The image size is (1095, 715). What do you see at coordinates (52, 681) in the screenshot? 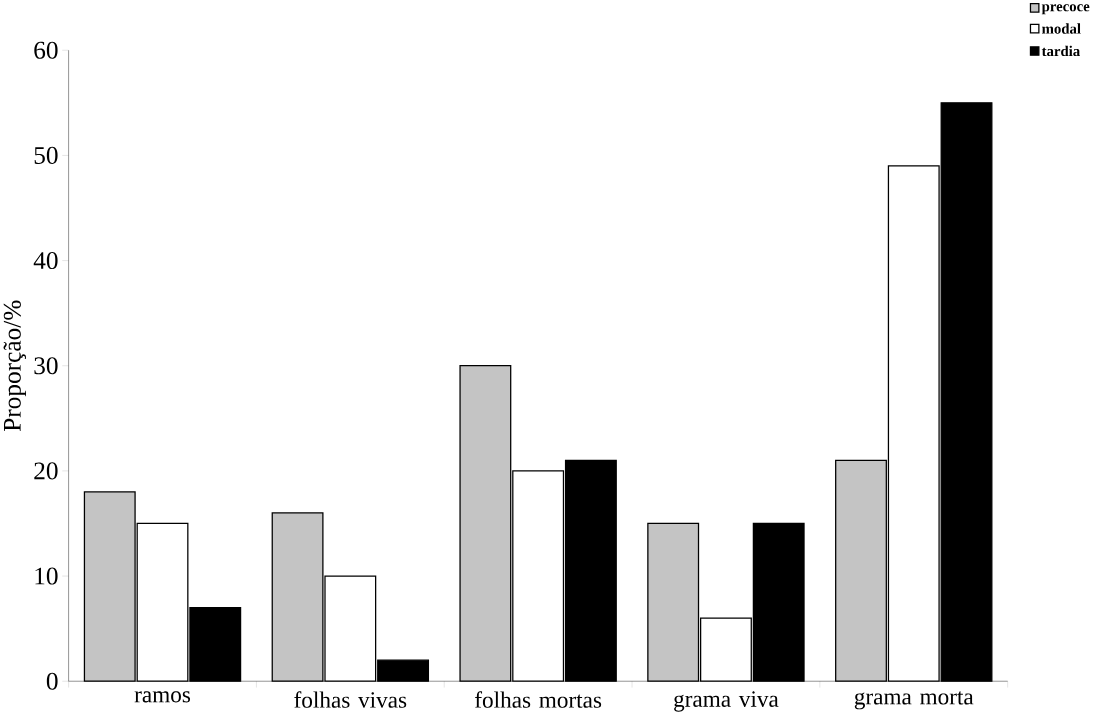
I see `y-tick-label: 0` at bounding box center [52, 681].